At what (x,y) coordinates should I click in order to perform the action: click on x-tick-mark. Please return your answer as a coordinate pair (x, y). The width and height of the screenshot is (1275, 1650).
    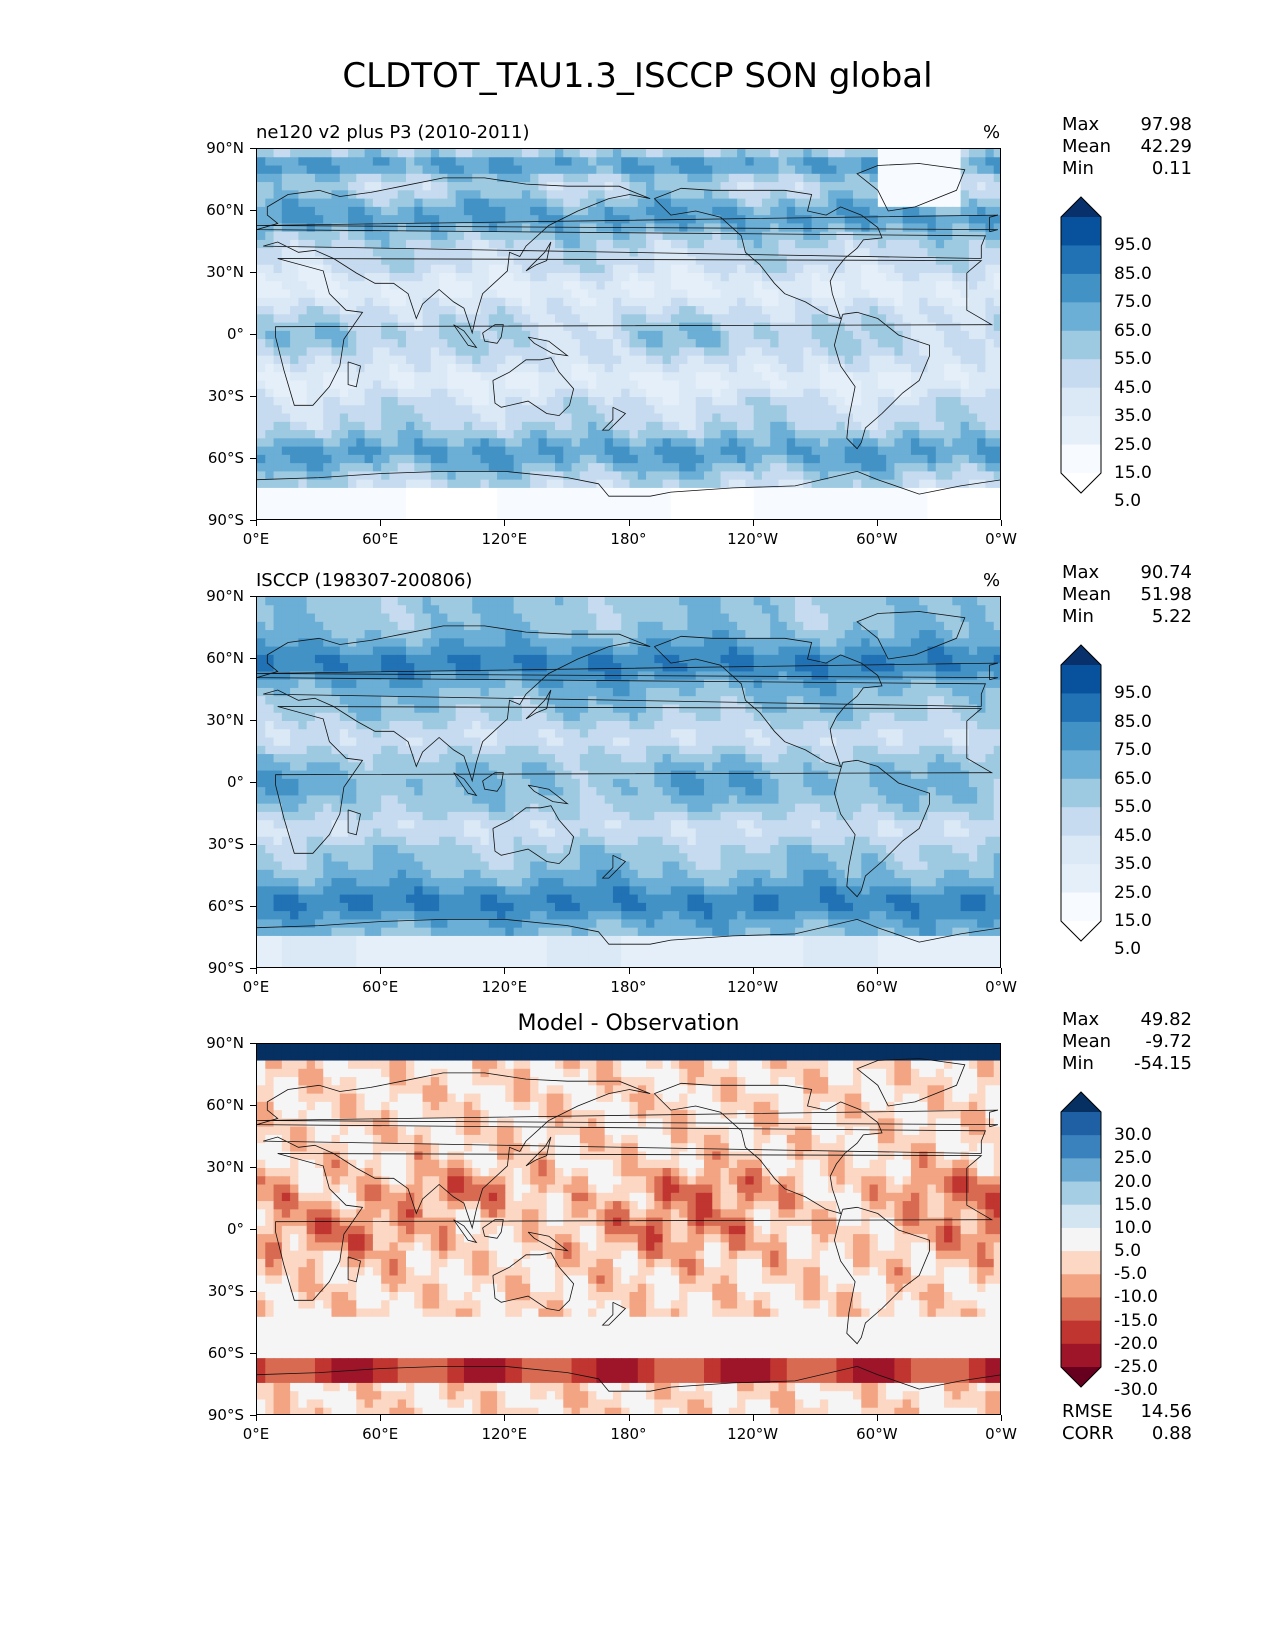
    Looking at the image, I should click on (753, 523).